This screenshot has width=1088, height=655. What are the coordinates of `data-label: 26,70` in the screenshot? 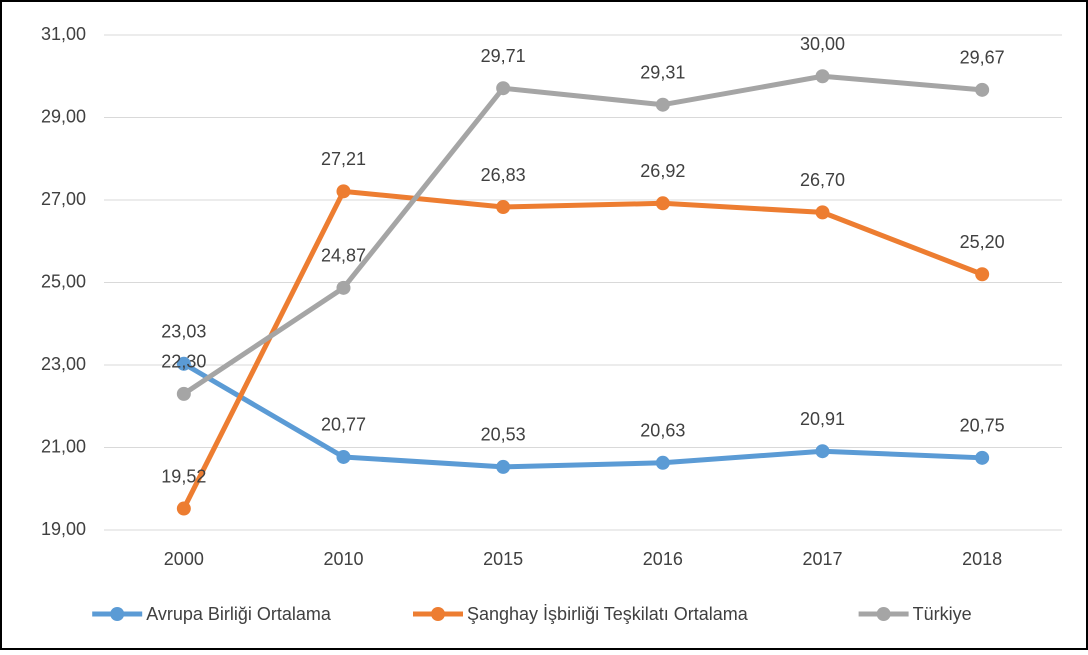 It's located at (822, 180).